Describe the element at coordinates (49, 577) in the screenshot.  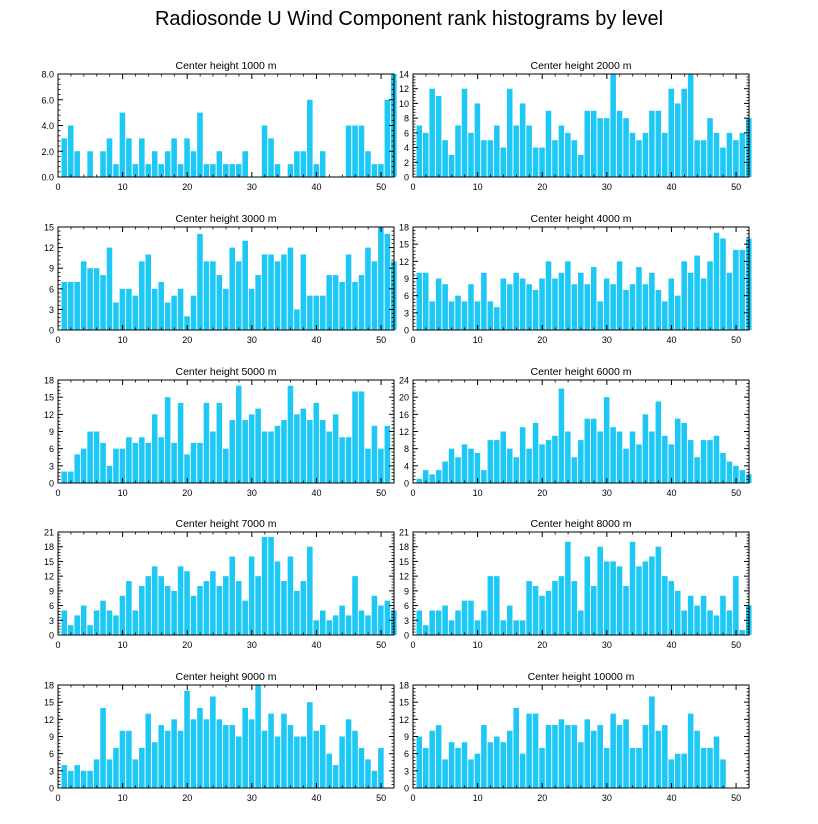
I see `y-tick-label: 12` at that location.